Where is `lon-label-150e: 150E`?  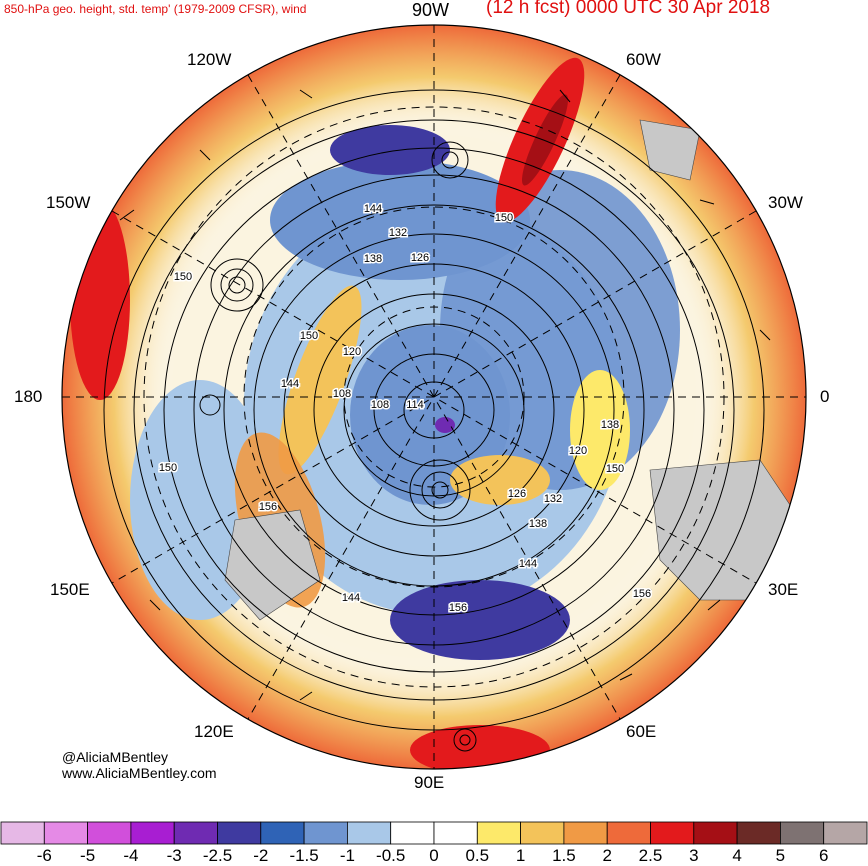
lon-label-150e: 150E is located at coordinates (70, 589).